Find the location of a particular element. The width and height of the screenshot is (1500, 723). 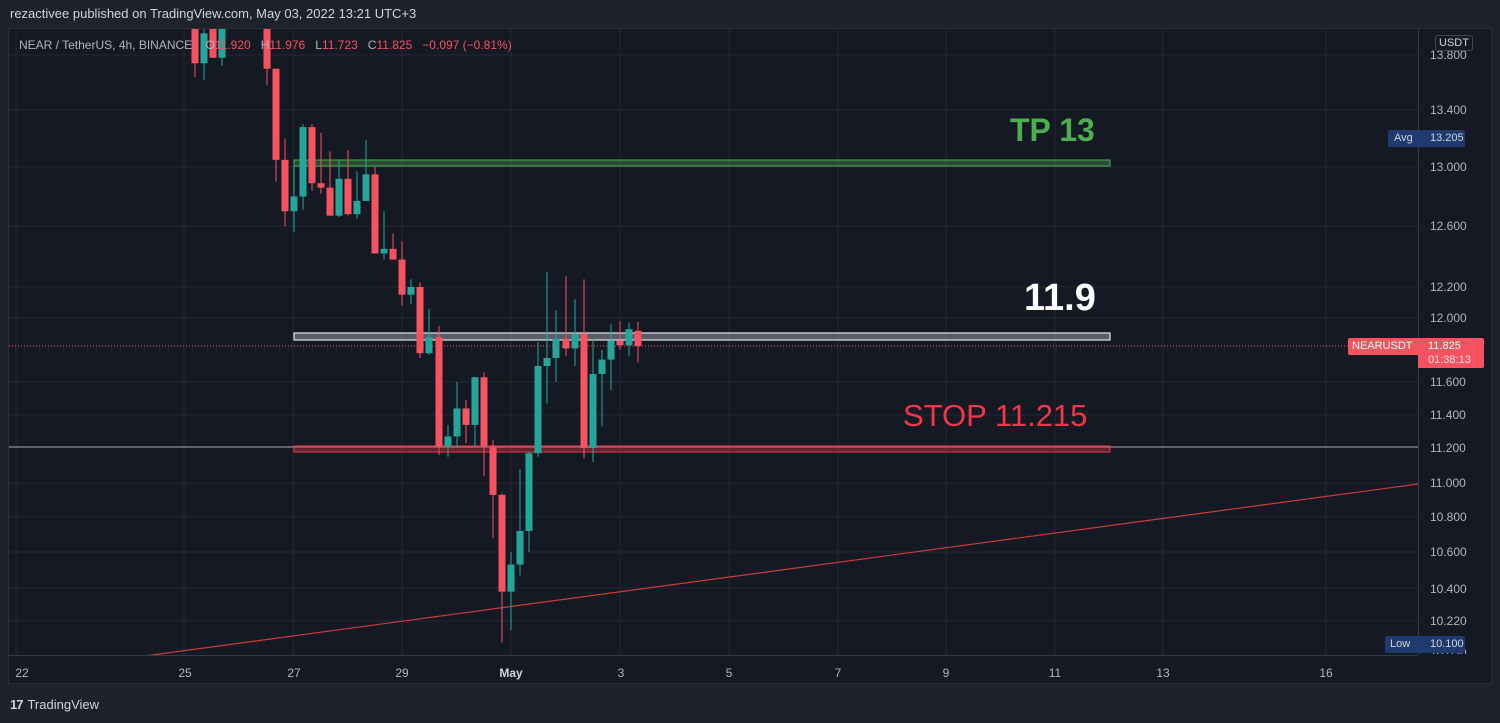

tradingview-logo-icon: 17 is located at coordinates (17, 704).